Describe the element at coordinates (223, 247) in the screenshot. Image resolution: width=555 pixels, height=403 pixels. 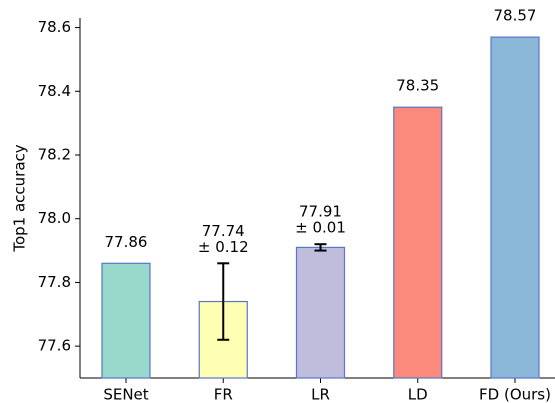
I see `error-label: ± 0.12` at that location.